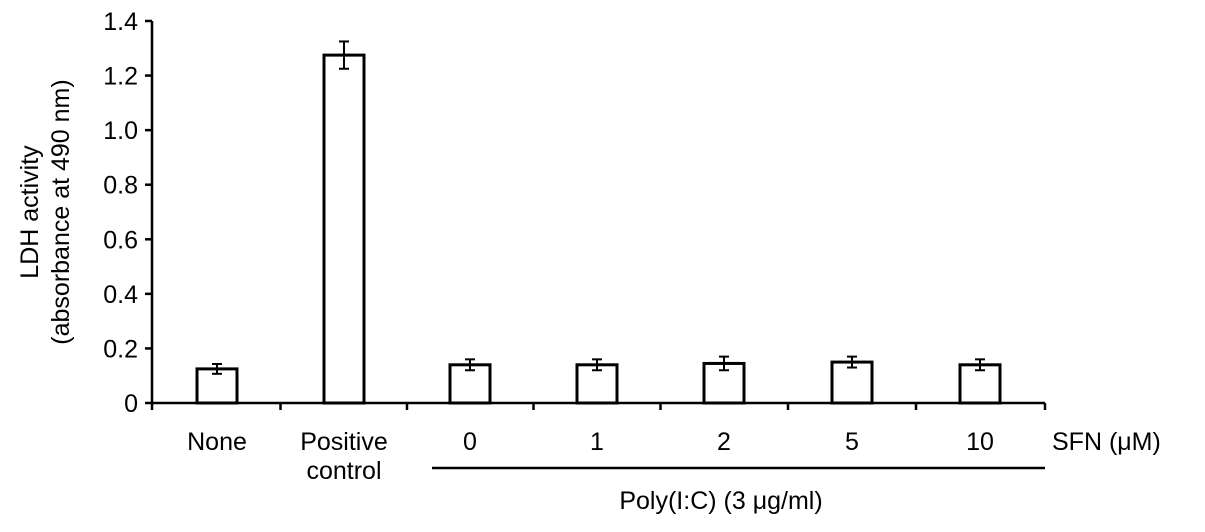 The height and width of the screenshot is (532, 1205). I want to click on bar, so click(344, 229).